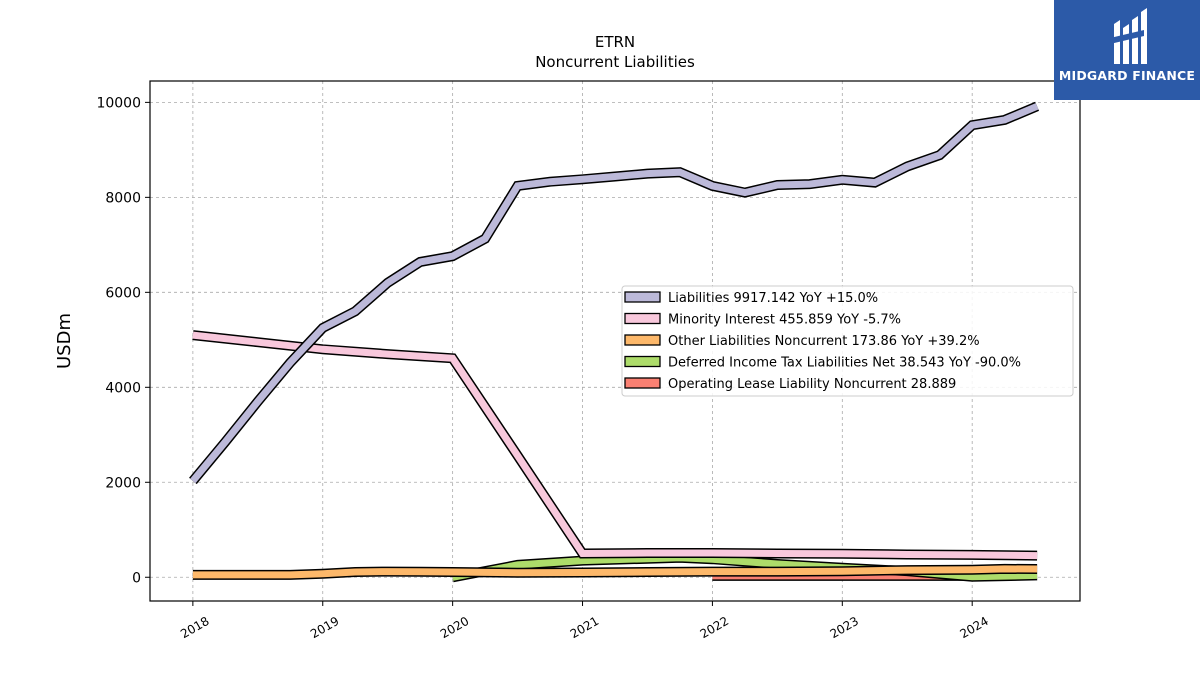 The height and width of the screenshot is (675, 1200). I want to click on legend-box, so click(847, 341).